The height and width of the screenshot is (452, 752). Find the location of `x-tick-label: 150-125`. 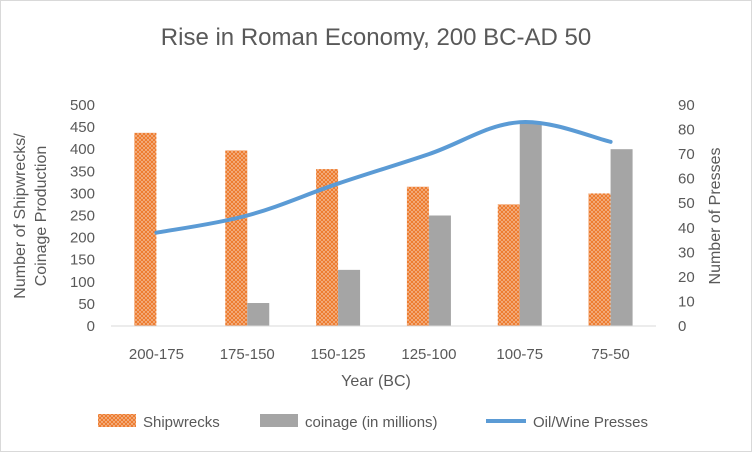

x-tick-label: 150-125 is located at coordinates (338, 354).